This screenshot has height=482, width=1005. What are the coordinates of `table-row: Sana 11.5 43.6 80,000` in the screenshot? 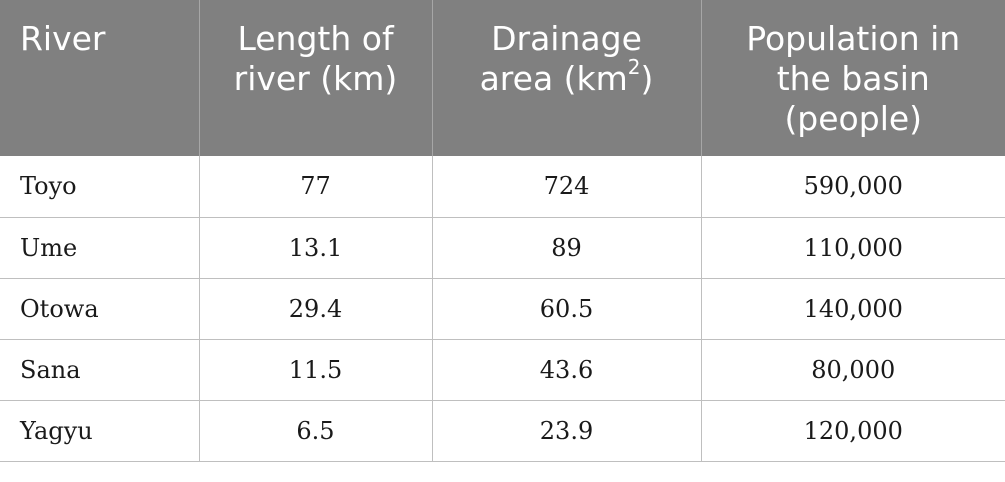 It's located at (502, 370).